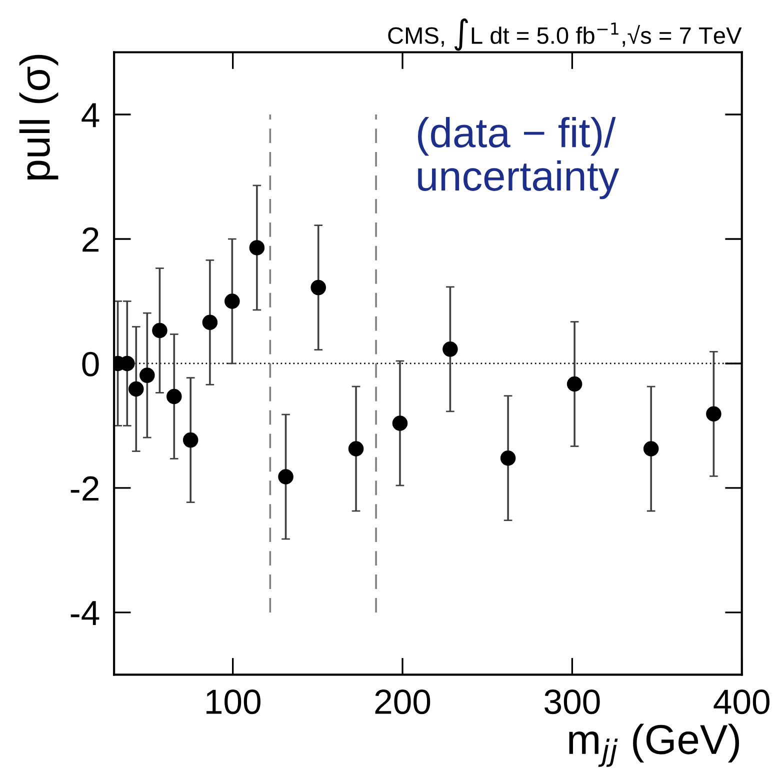  I want to click on y-tick-label: 4, so click(91, 115).